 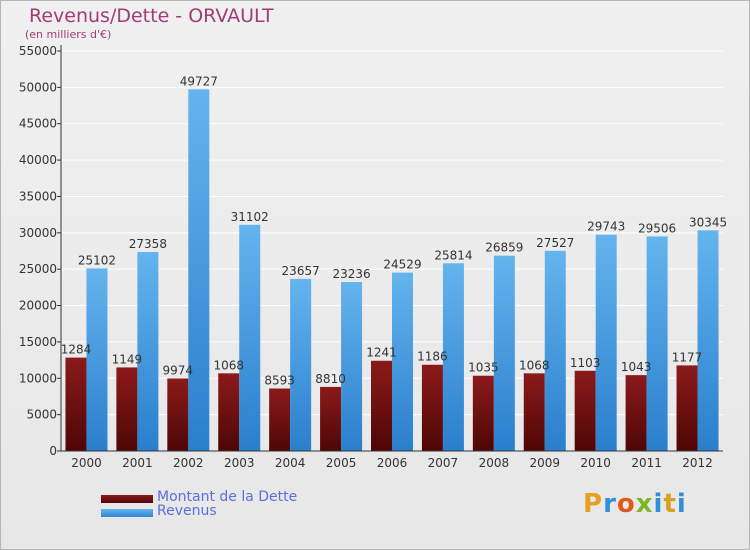 I want to click on data-label-revenue: 27527, so click(x=555, y=243).